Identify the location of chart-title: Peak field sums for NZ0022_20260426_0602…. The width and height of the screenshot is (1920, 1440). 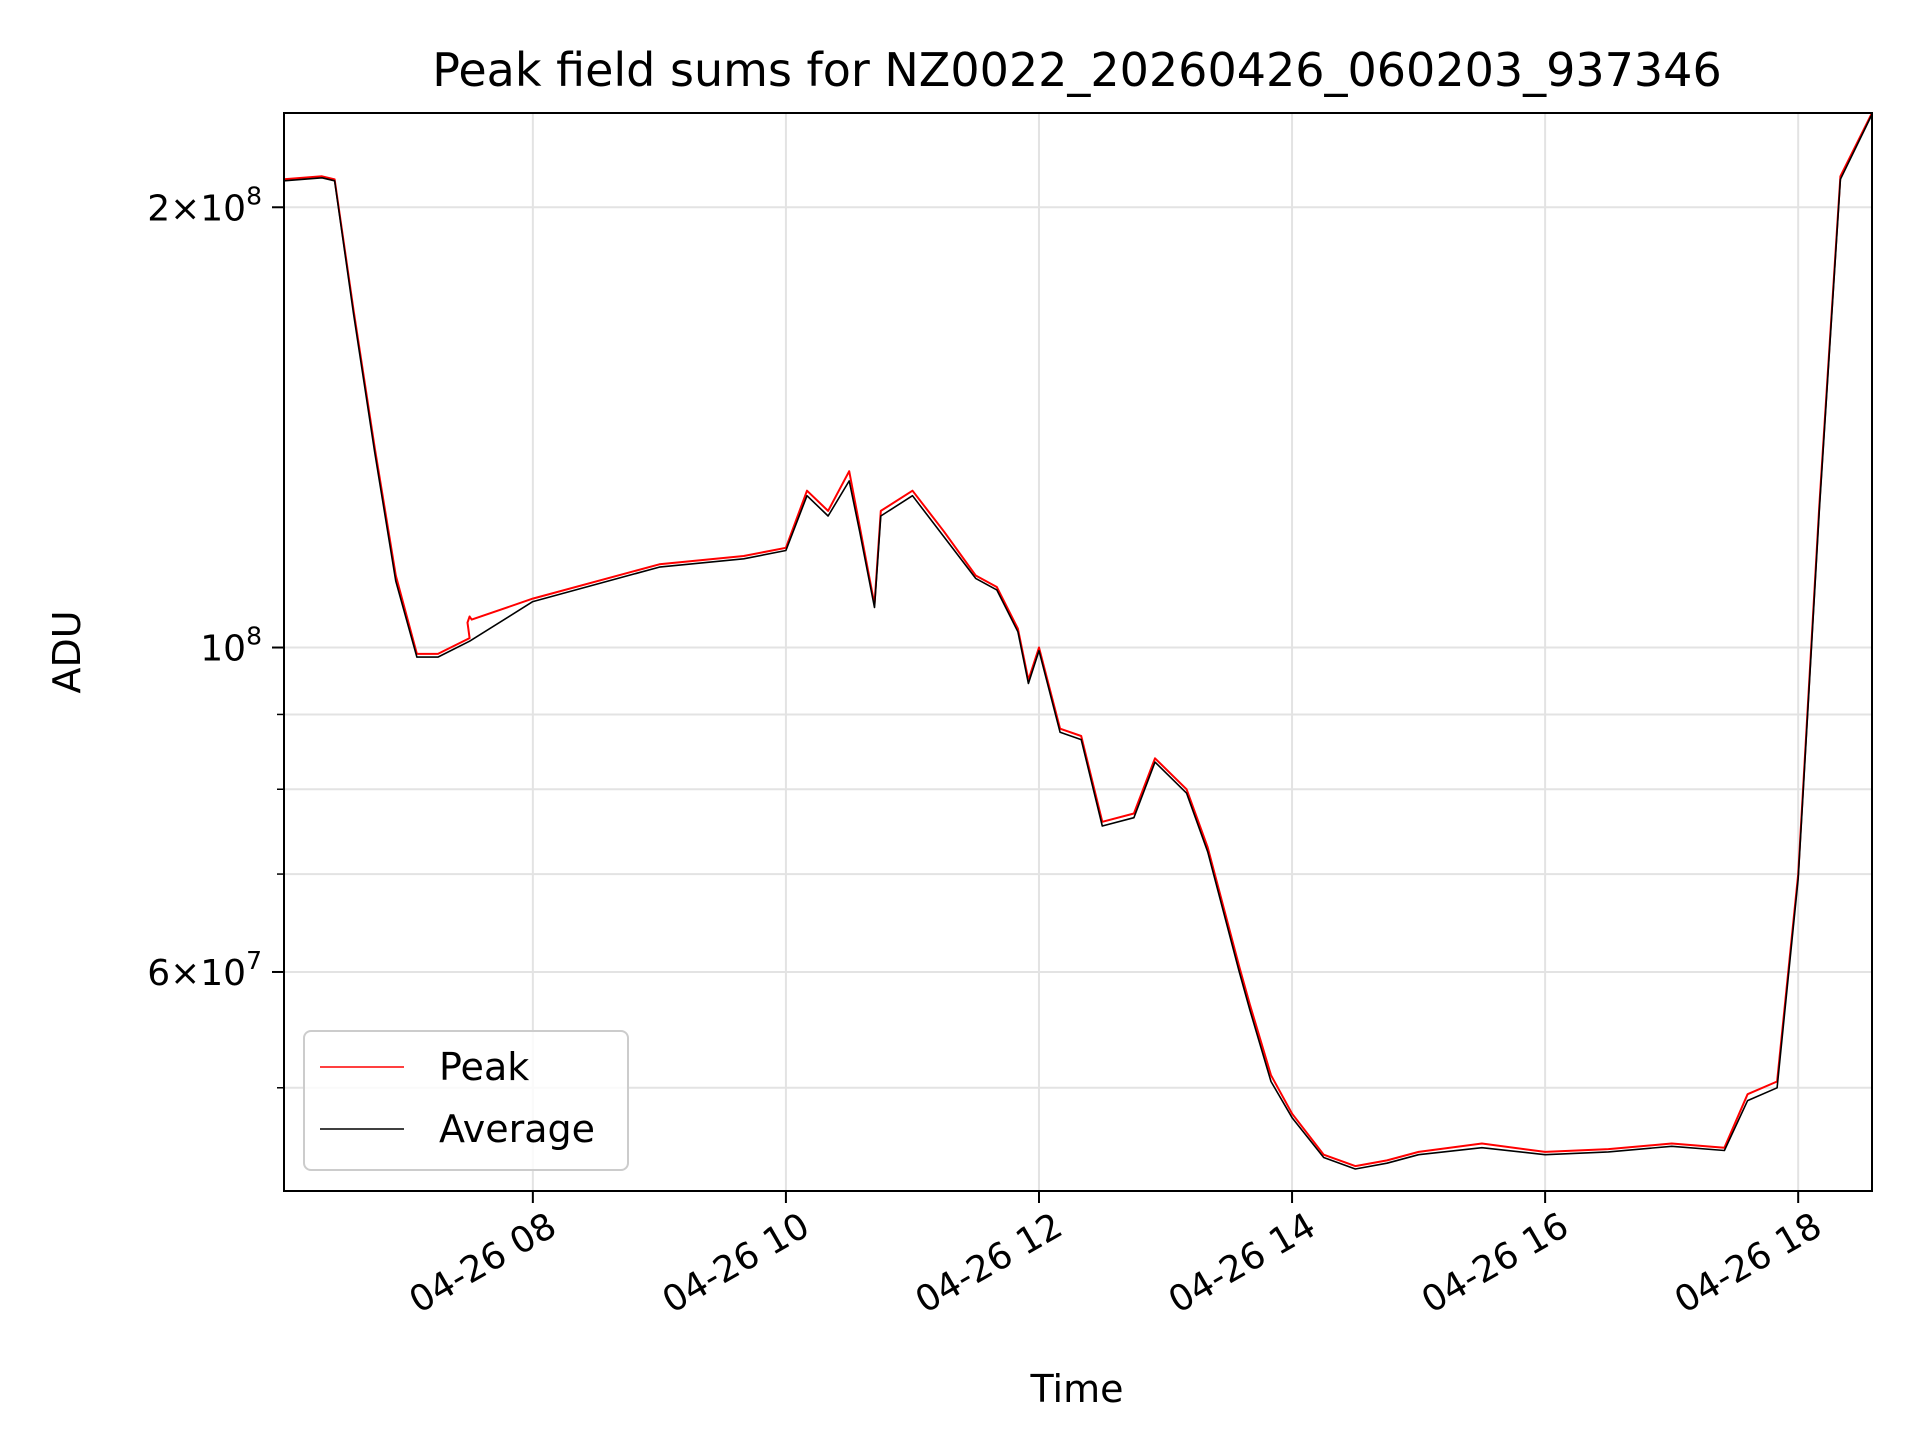
(1076, 70).